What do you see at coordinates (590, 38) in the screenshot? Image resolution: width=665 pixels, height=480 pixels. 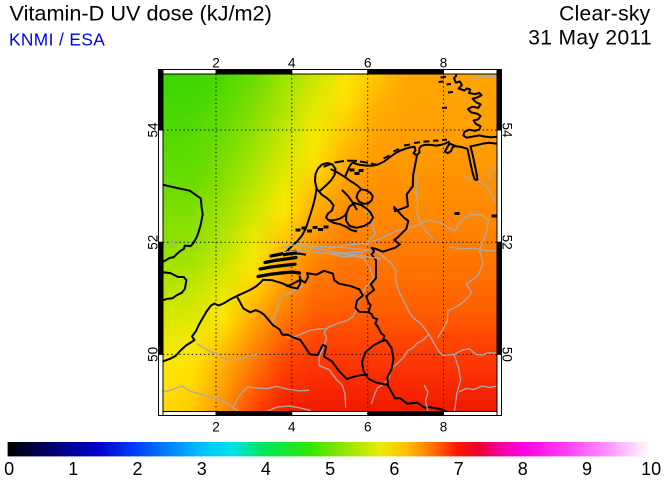 I see `svg-text: 31 May 2011` at bounding box center [590, 38].